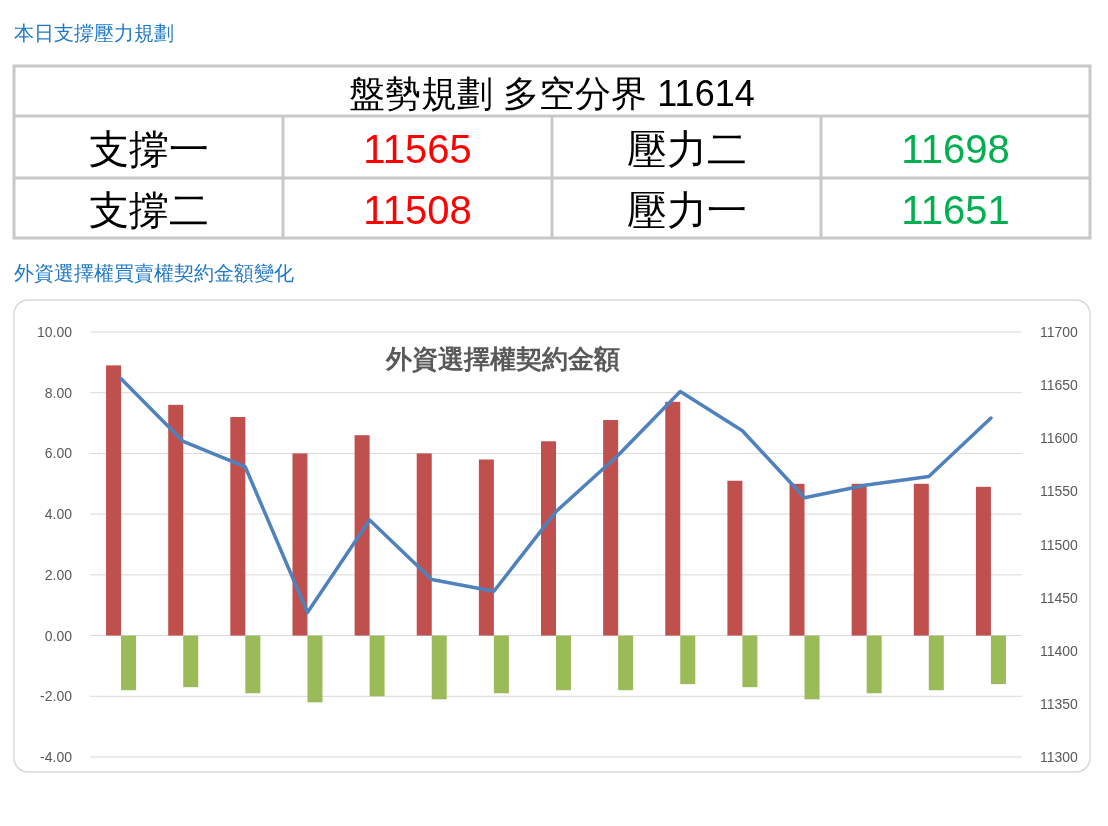 The width and height of the screenshot is (1108, 826). I want to click on y2-tick-label: 11650, so click(1059, 385).